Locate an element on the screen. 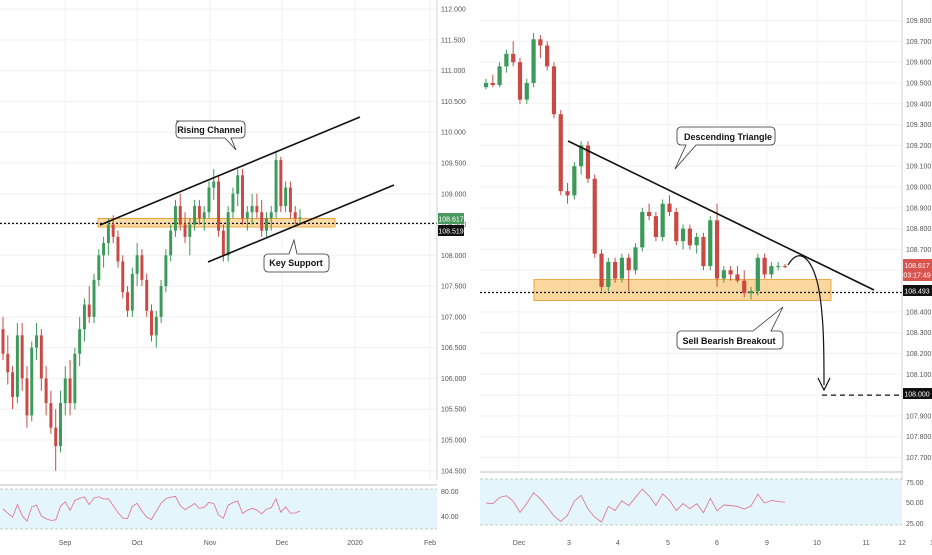 Image resolution: width=932 pixels, height=555 pixels. x-tick-label: Feb is located at coordinates (430, 543).